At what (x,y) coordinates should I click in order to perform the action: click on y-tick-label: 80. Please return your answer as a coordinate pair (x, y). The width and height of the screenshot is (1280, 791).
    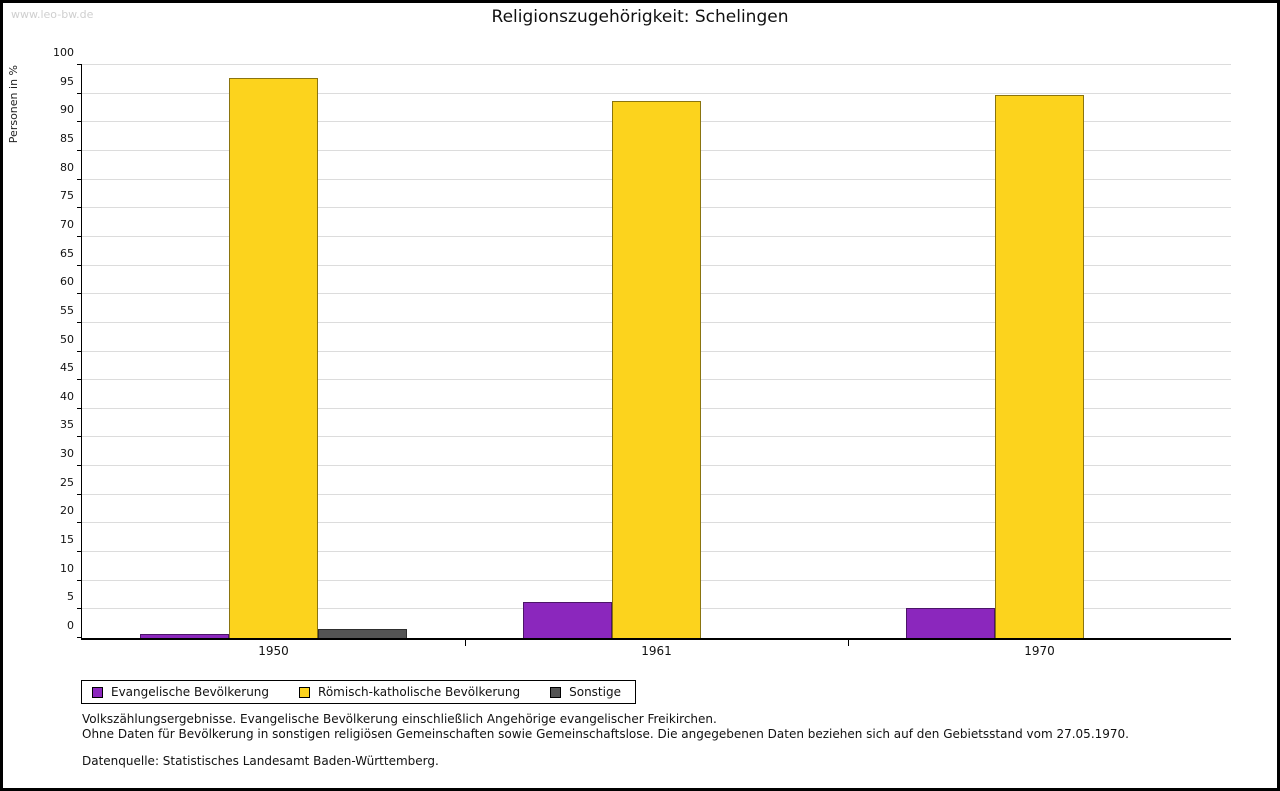
    Looking at the image, I should click on (67, 167).